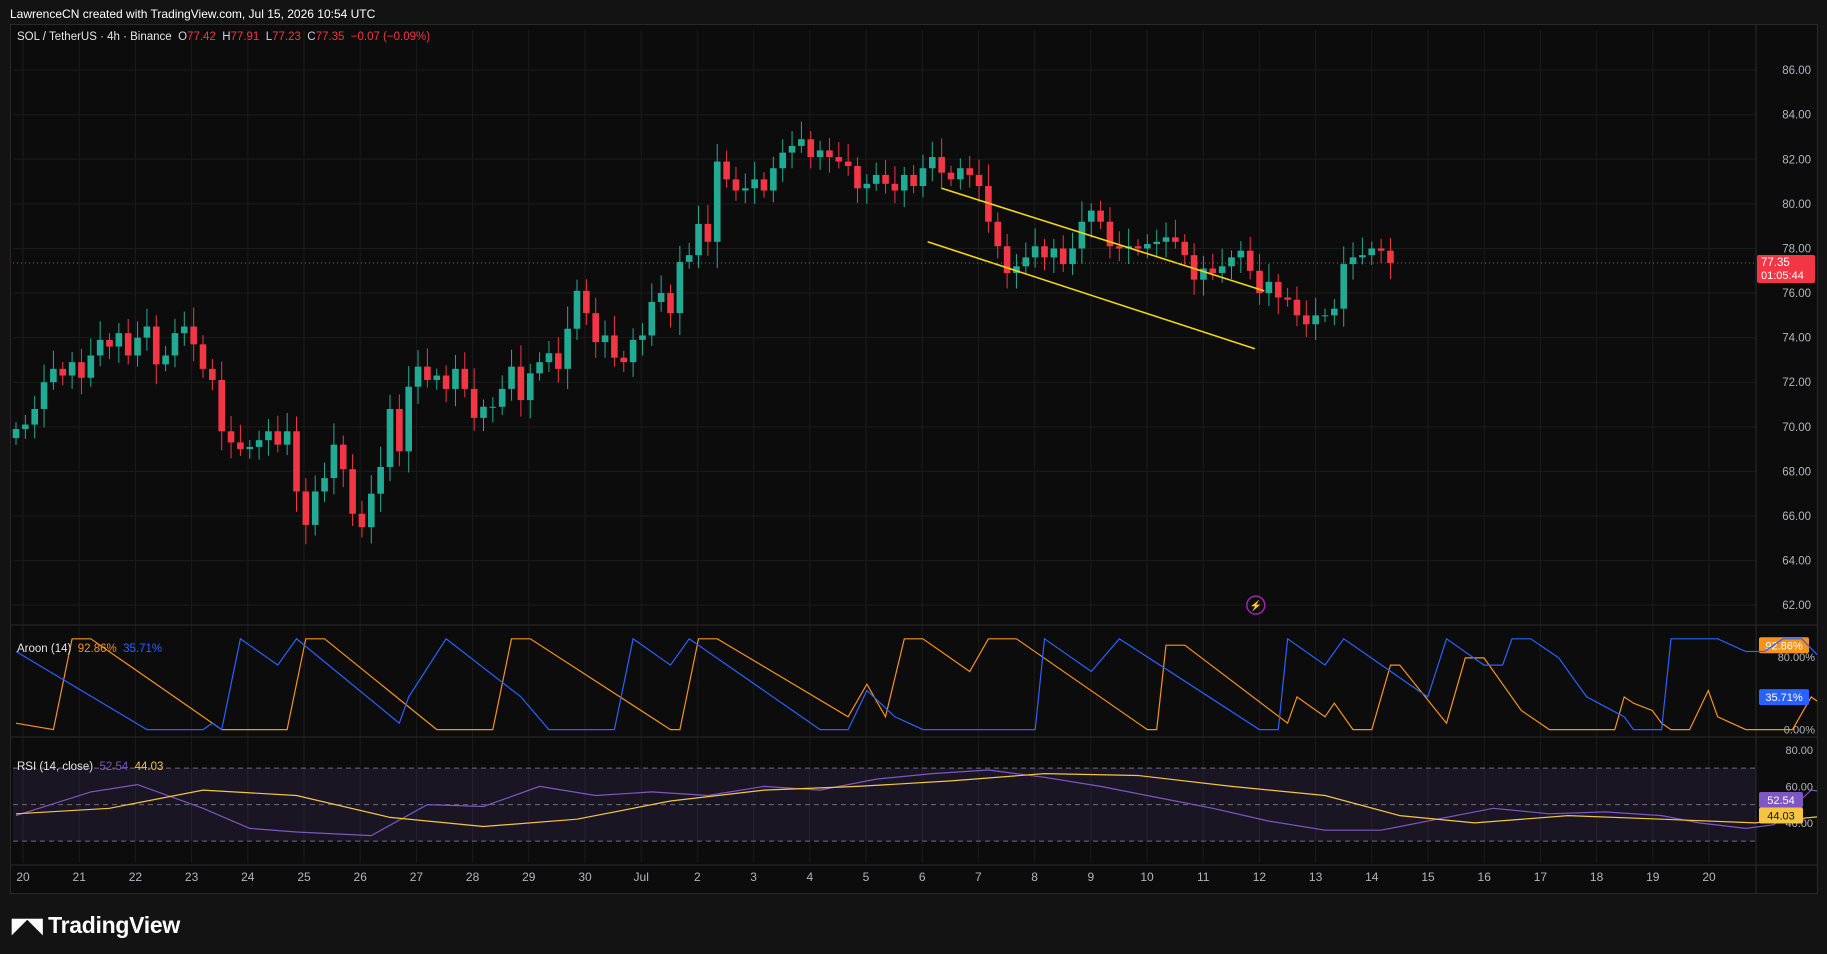 The image size is (1827, 954). What do you see at coordinates (96, 925) in the screenshot?
I see `tradingview-logo: ◤◥ TradingView` at bounding box center [96, 925].